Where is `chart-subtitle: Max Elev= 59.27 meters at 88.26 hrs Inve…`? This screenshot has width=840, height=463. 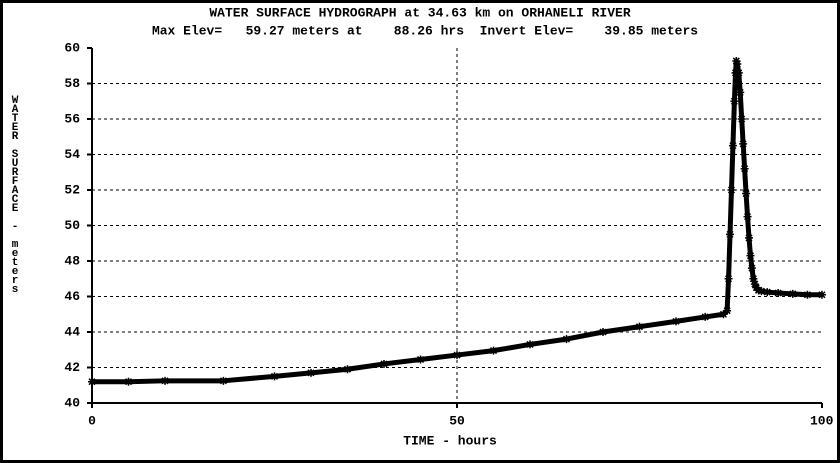
chart-subtitle: Max Elev= 59.27 meters at 88.26 hrs Inve… is located at coordinates (425, 30).